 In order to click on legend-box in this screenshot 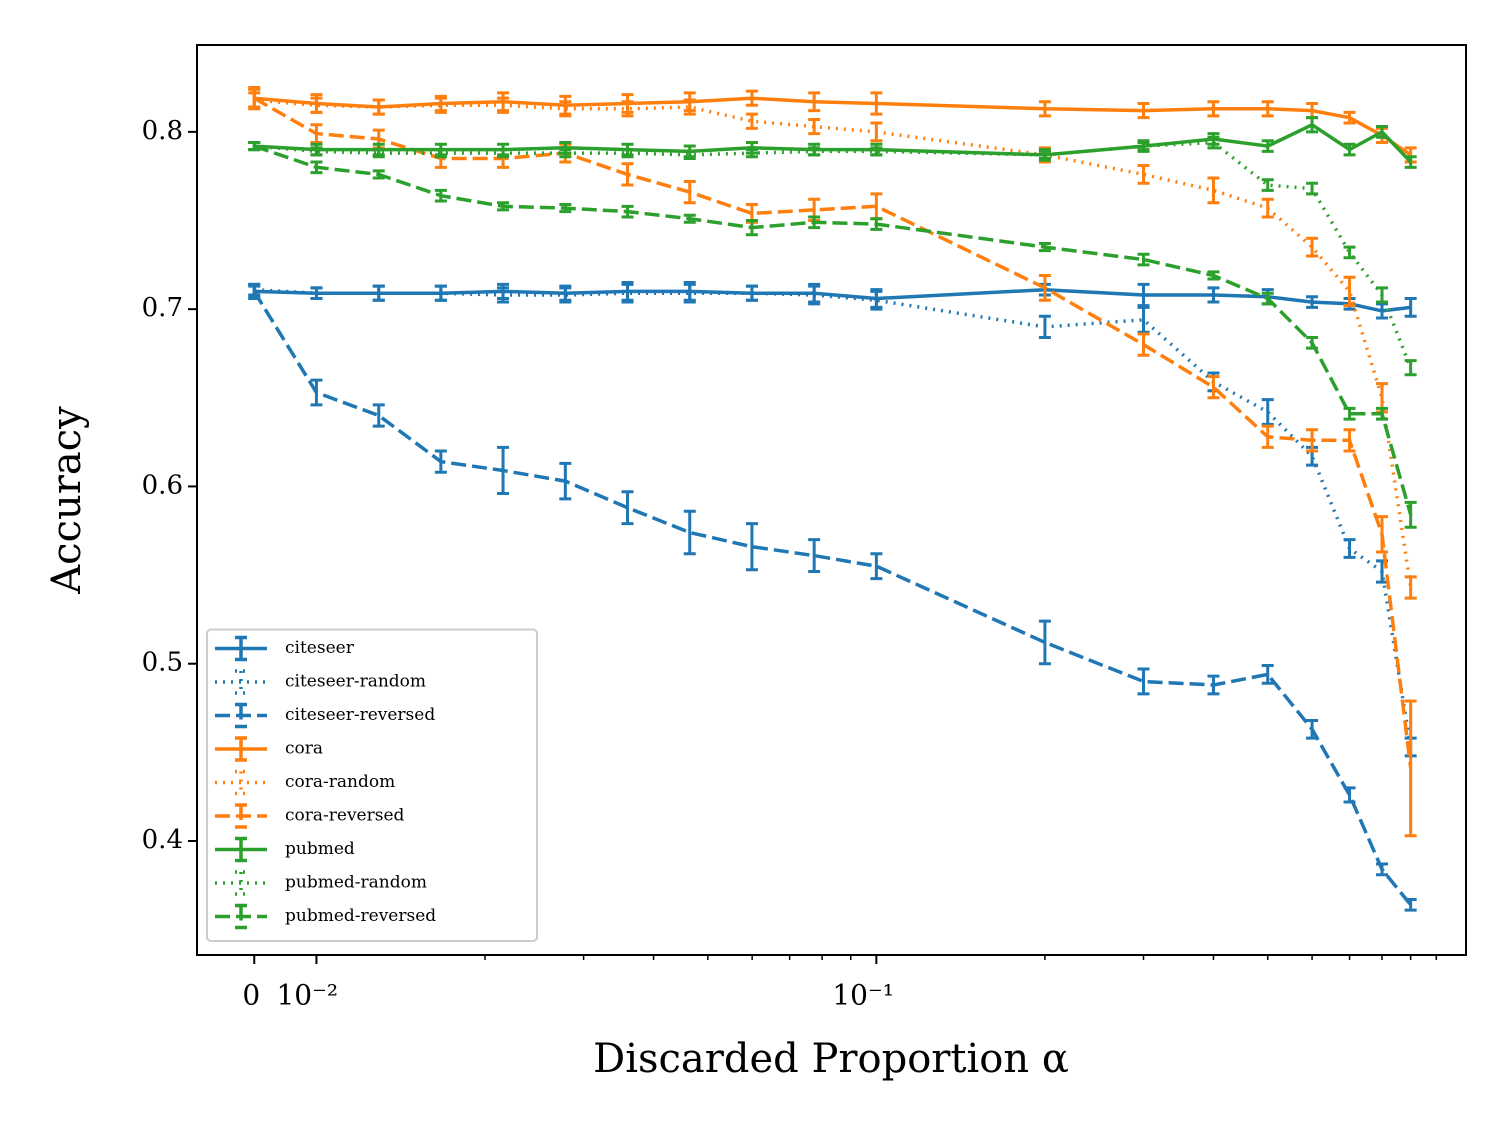, I will do `click(372, 785)`.